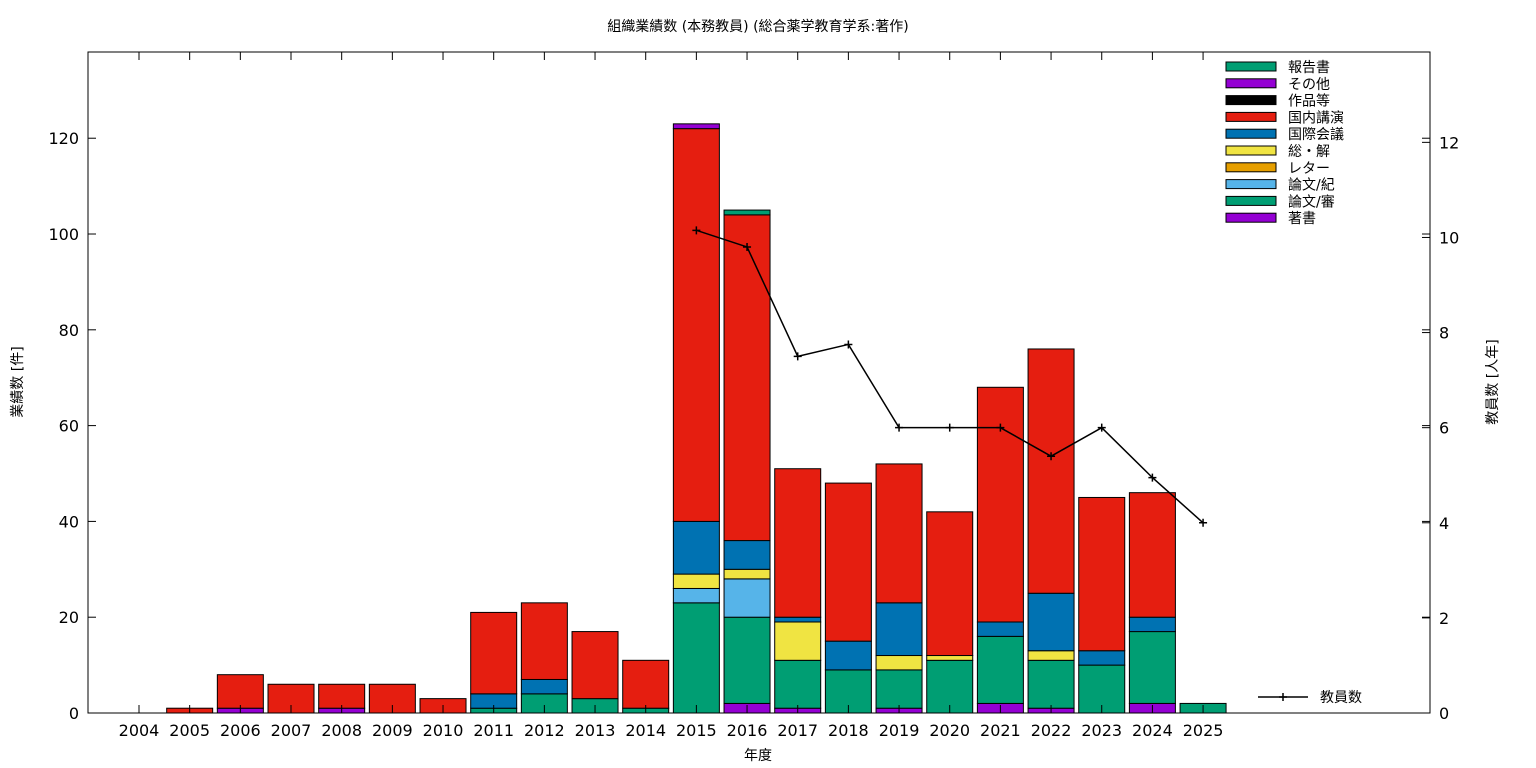 Image resolution: width=1536 pixels, height=768 pixels. I want to click on x-tick-label: 2007, so click(291, 730).